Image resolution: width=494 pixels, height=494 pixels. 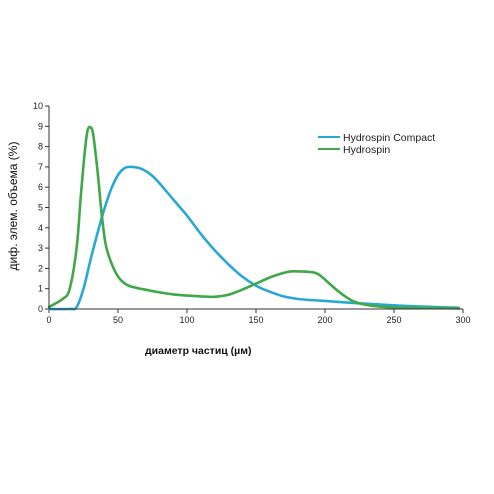 What do you see at coordinates (118, 320) in the screenshot?
I see `x-tick-label: 50` at bounding box center [118, 320].